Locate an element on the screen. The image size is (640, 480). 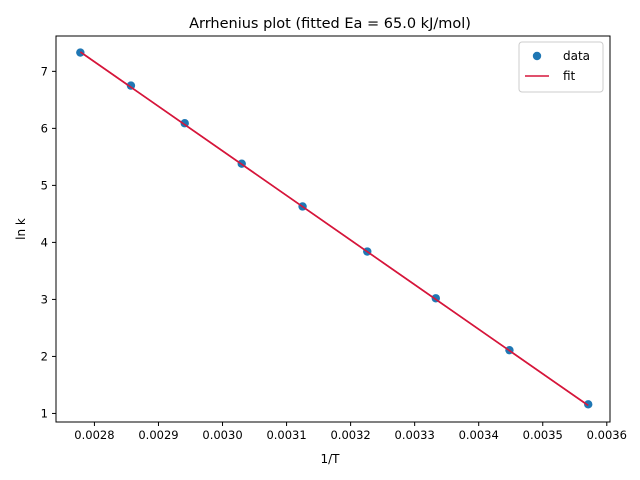
legend-label: fit is located at coordinates (569, 76).